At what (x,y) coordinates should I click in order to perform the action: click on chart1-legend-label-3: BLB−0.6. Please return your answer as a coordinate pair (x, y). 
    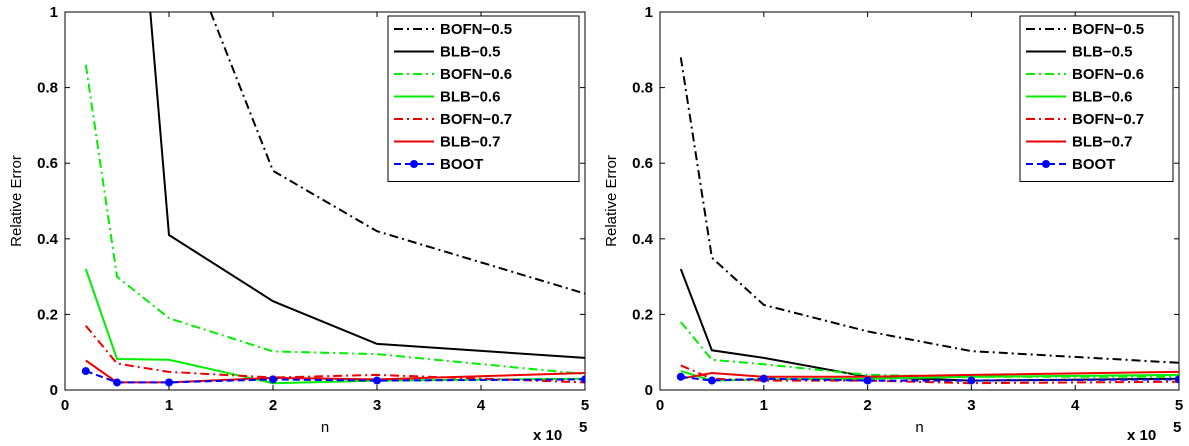
    Looking at the image, I should click on (470, 97).